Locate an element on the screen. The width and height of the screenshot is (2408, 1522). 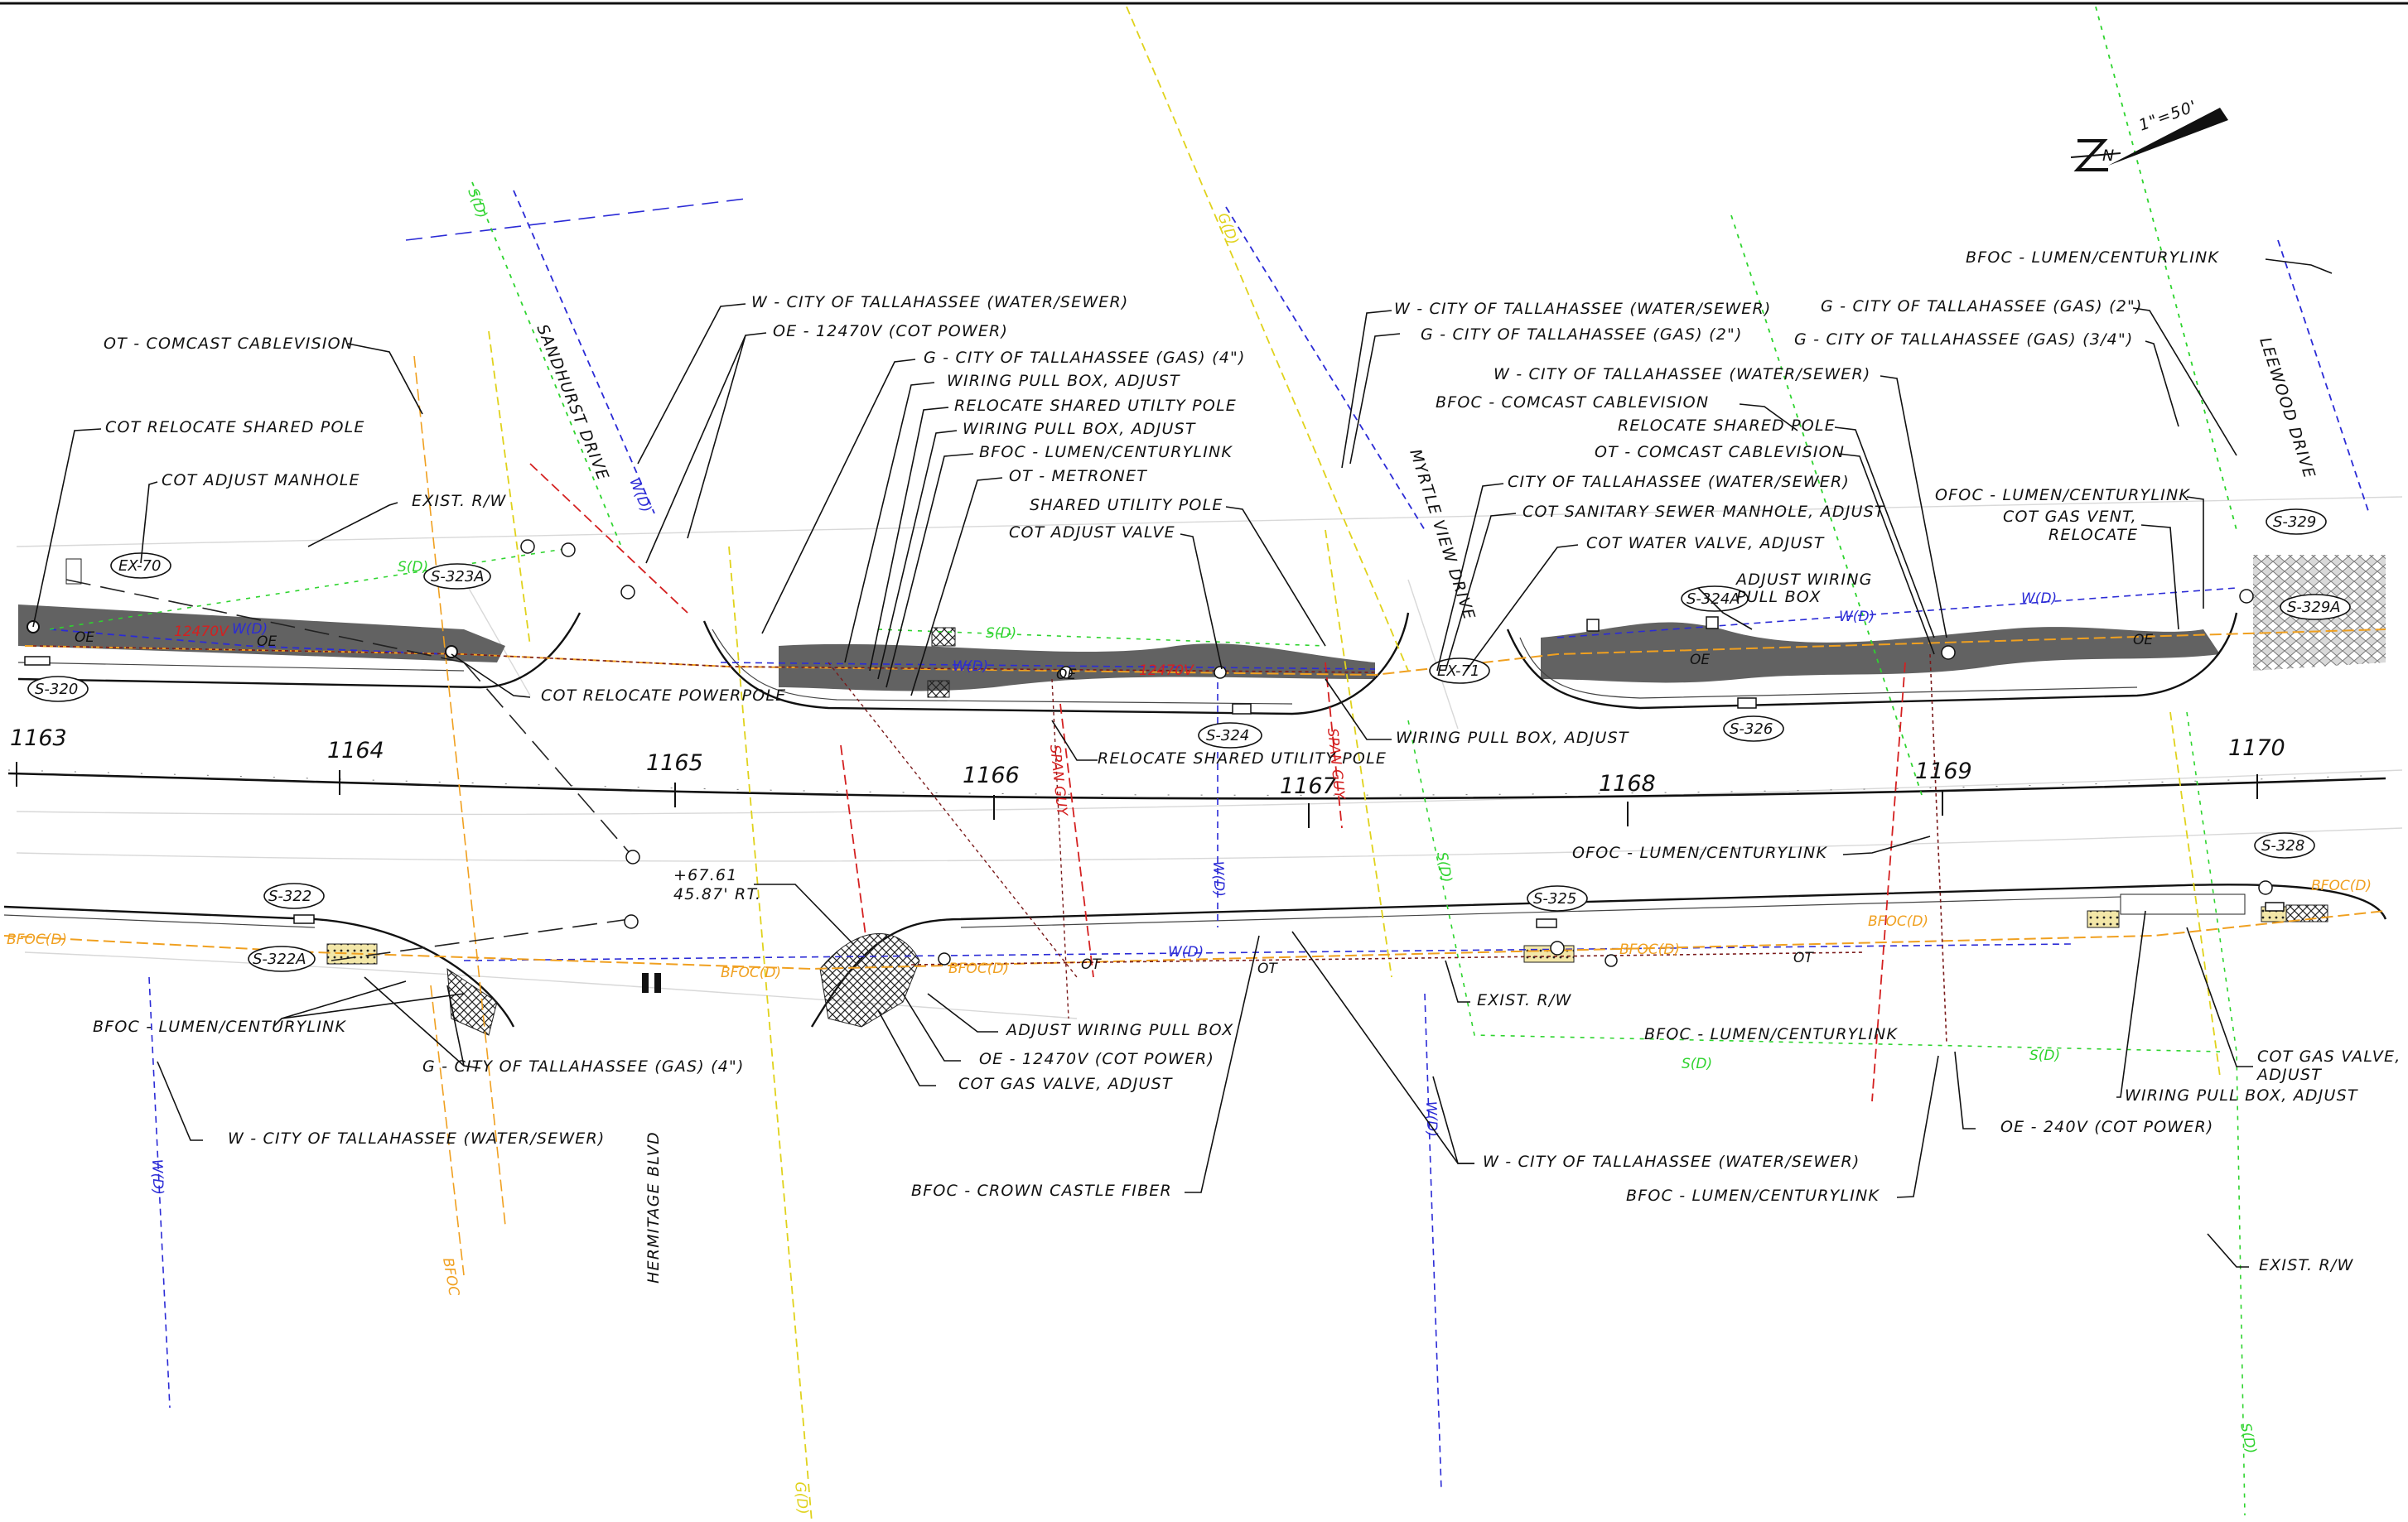
callout-label: PULL BOX is located at coordinates (1779, 597).